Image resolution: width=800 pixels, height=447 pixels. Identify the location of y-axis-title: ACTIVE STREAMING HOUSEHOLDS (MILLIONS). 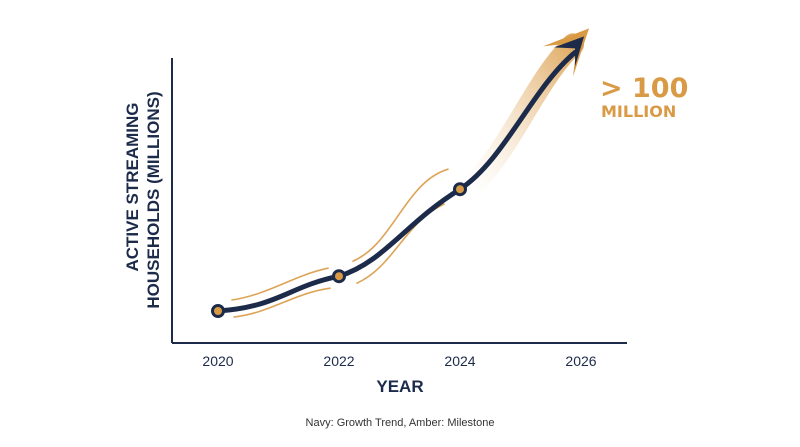
(143, 199).